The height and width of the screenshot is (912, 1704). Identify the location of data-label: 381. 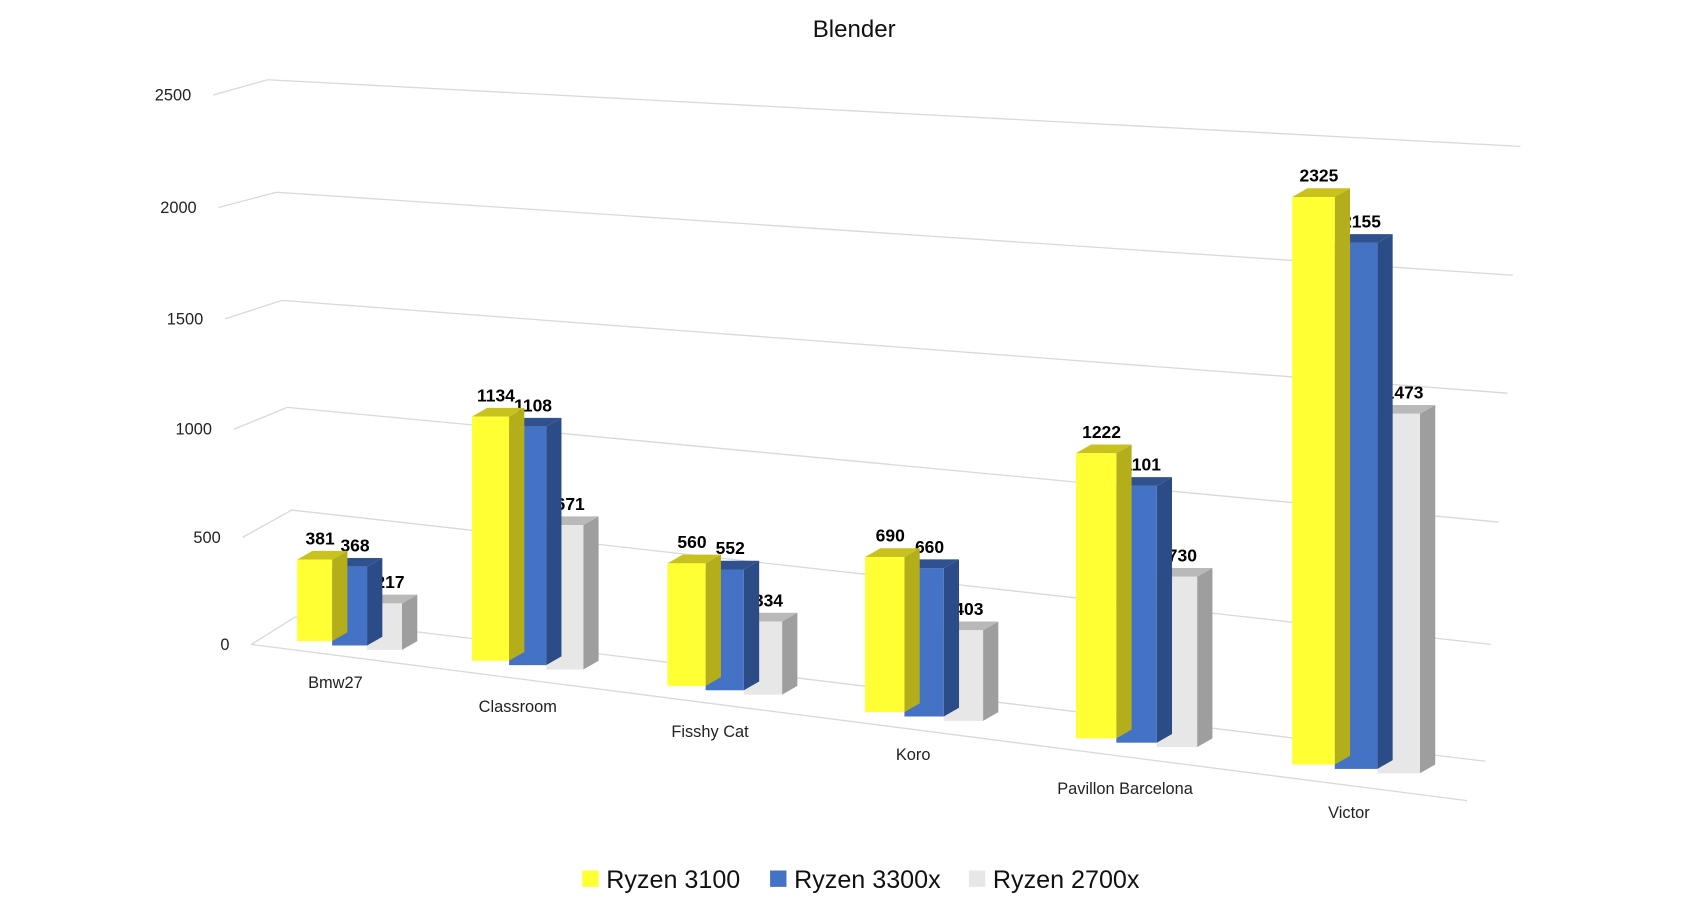
(320, 538).